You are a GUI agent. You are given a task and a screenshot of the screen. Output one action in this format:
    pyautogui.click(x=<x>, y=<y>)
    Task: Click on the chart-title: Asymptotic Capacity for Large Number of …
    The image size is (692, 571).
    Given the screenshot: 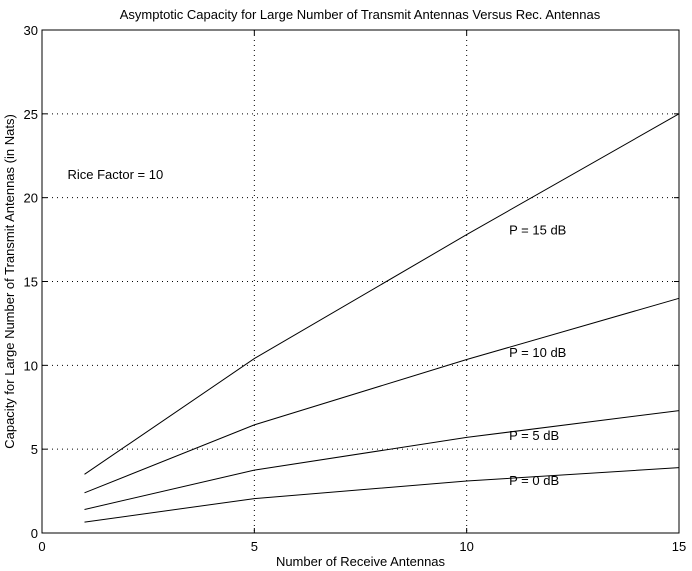 What is the action you would take?
    pyautogui.click(x=360, y=14)
    